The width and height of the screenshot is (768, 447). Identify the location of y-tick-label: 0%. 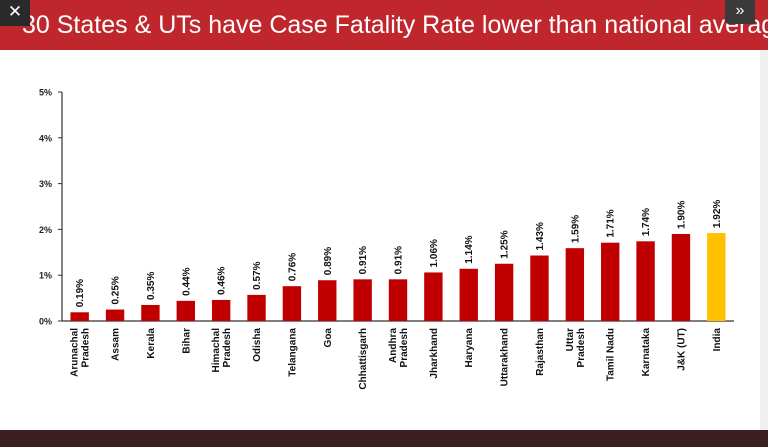
(45, 322).